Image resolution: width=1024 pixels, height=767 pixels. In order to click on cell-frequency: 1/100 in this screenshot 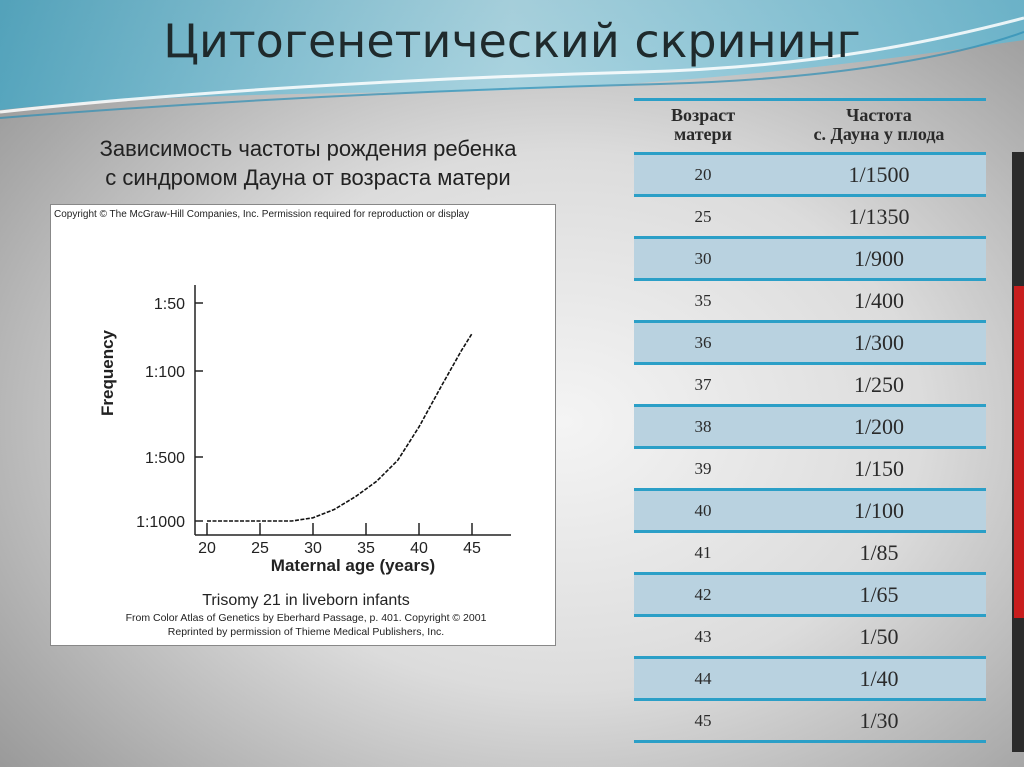, I will do `click(879, 511)`.